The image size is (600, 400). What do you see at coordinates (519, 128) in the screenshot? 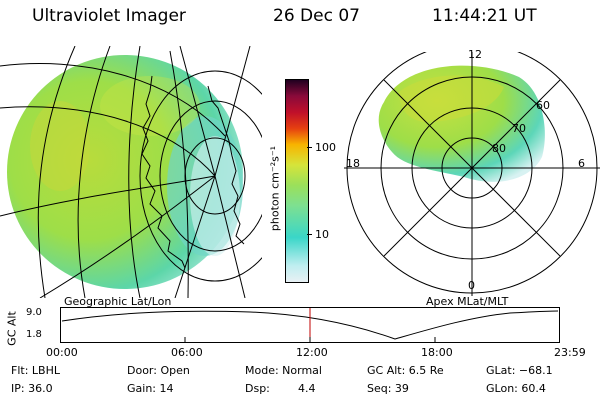
I see `mlat-label-70: 70` at bounding box center [519, 128].